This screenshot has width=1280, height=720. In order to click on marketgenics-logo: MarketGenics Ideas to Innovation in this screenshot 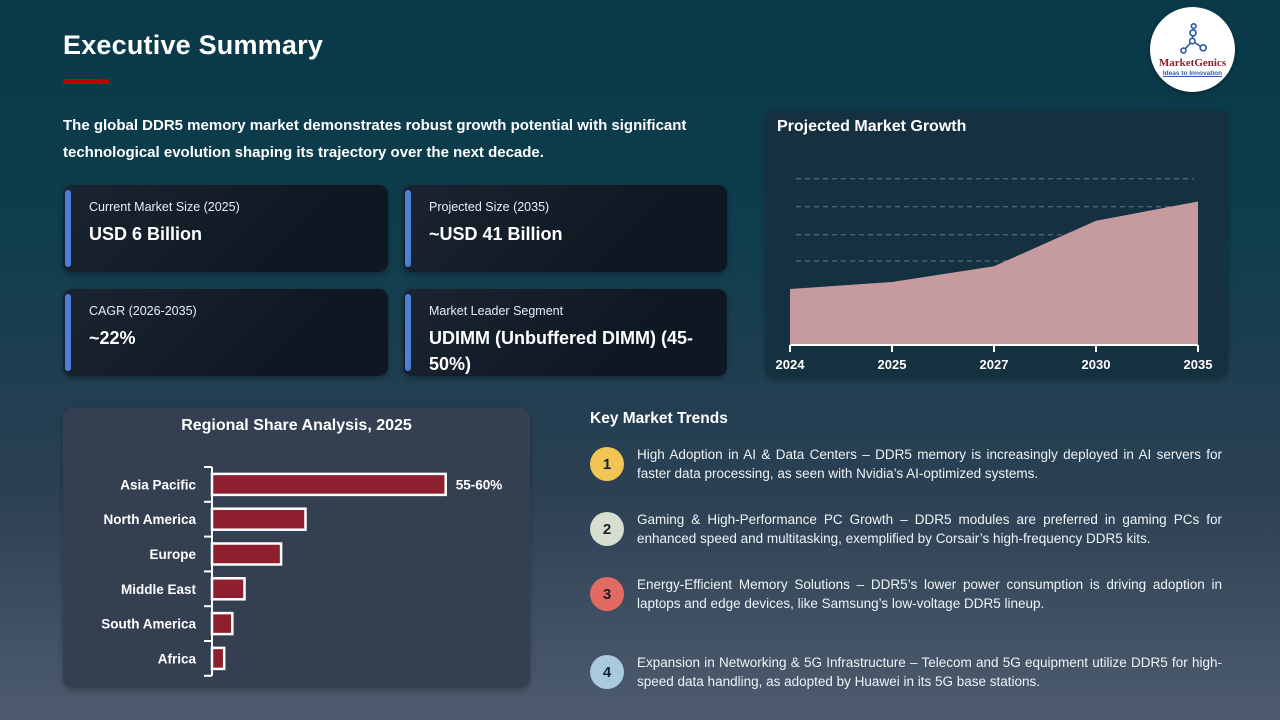, I will do `click(1192, 49)`.